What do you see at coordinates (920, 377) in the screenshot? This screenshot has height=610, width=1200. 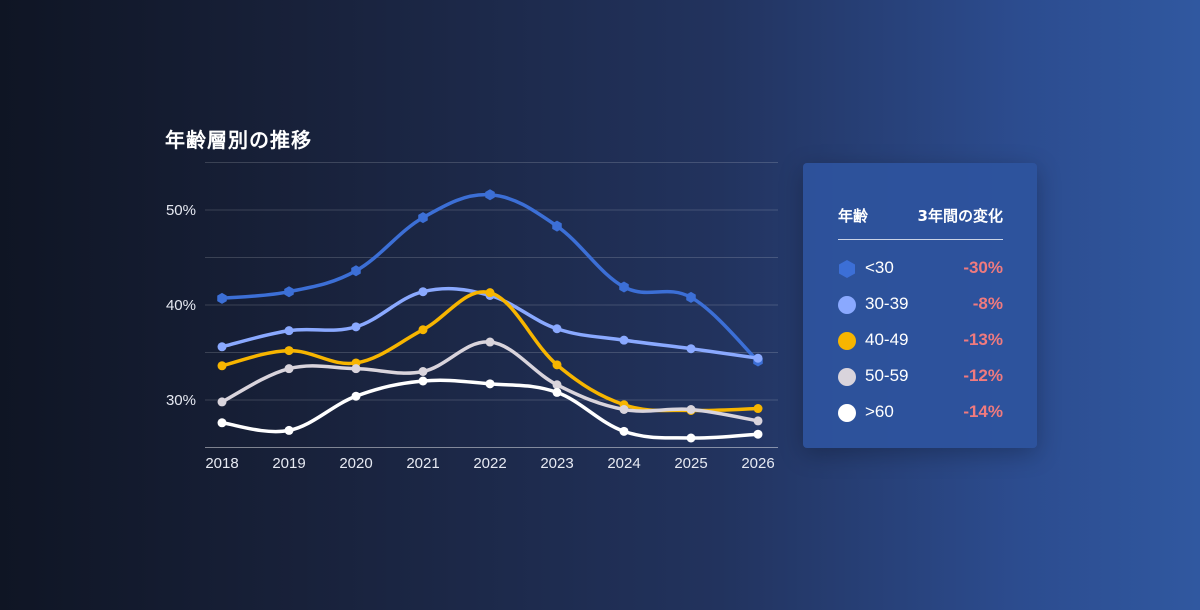 I see `legend-item-50-59: 50-59 -12%` at bounding box center [920, 377].